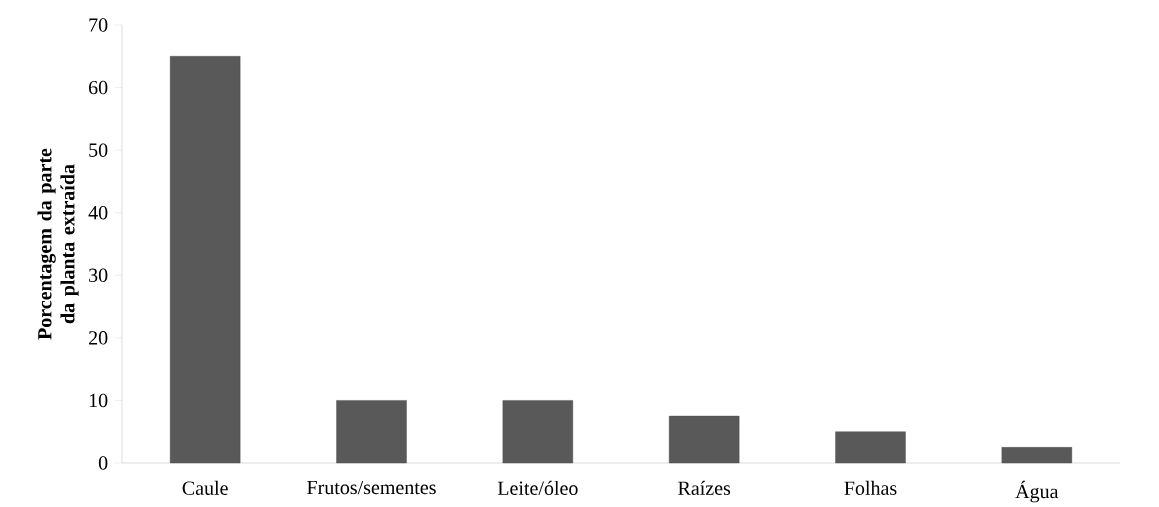 Image resolution: width=1159 pixels, height=507 pixels. I want to click on y-tick-label: 70, so click(98, 25).